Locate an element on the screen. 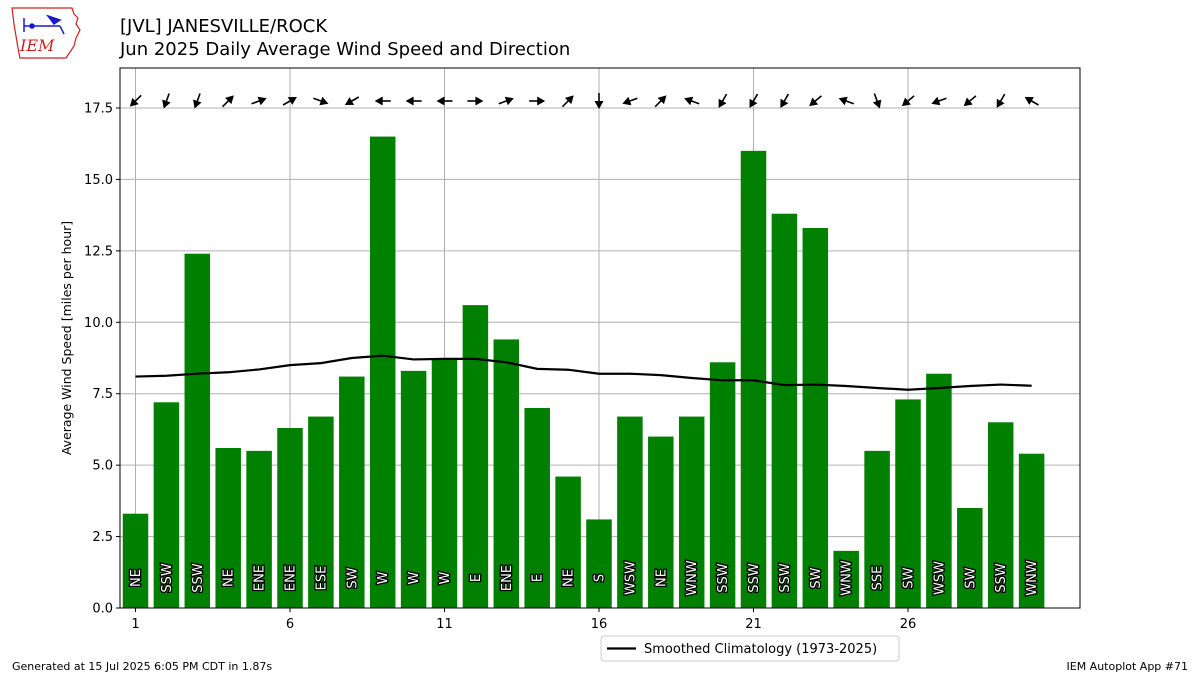 This screenshot has width=1200, height=675. direction-label-day-3: SSW is located at coordinates (198, 578).